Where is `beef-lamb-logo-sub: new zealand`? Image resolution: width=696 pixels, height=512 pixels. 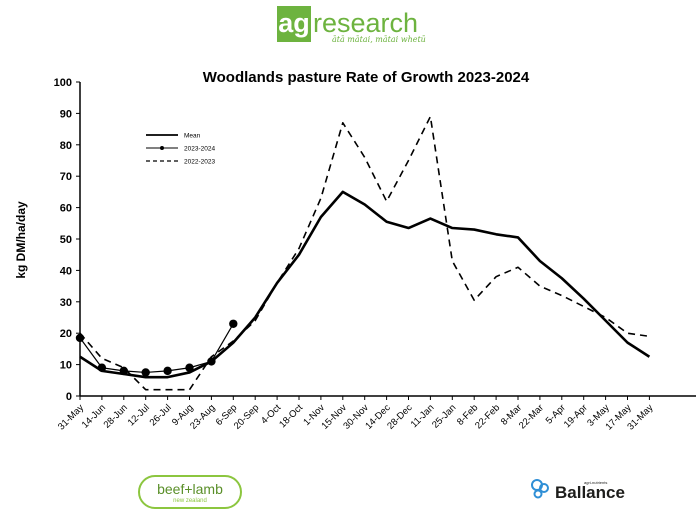
beef-lamb-logo-sub: new zealand is located at coordinates (190, 501).